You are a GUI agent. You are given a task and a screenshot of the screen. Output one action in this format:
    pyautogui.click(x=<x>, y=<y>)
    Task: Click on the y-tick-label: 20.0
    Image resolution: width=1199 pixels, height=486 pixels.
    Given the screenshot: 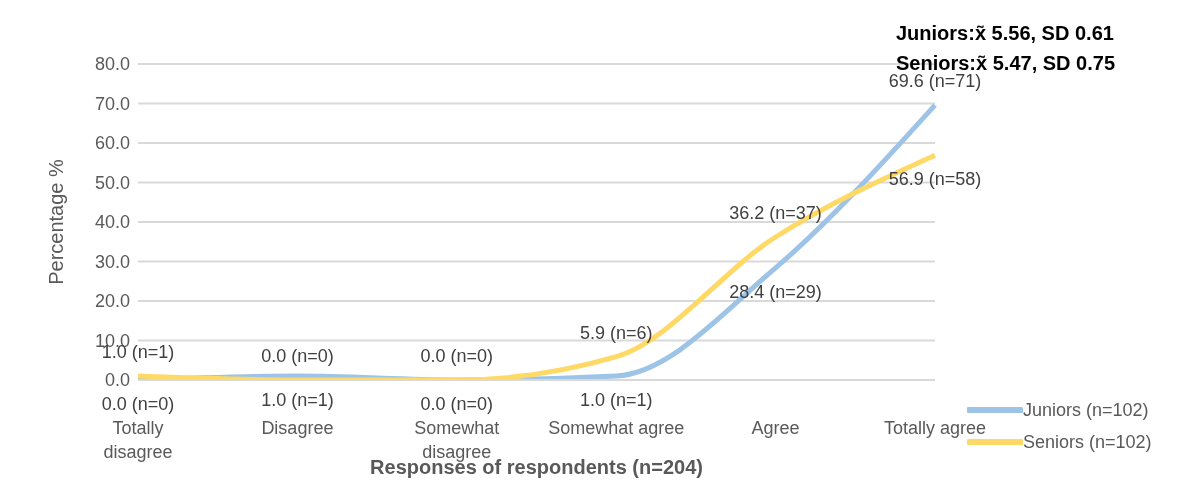 What is the action you would take?
    pyautogui.click(x=112, y=301)
    